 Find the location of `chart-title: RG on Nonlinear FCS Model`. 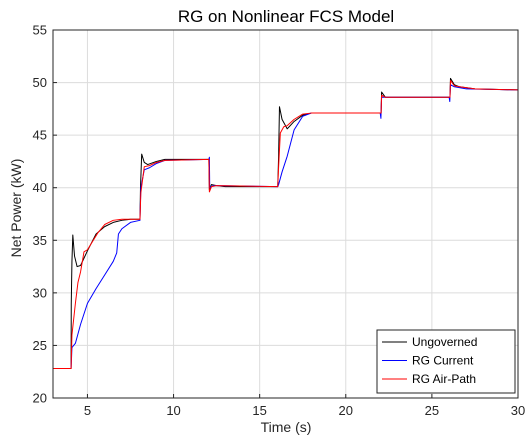

chart-title: RG on Nonlinear FCS Model is located at coordinates (286, 16).